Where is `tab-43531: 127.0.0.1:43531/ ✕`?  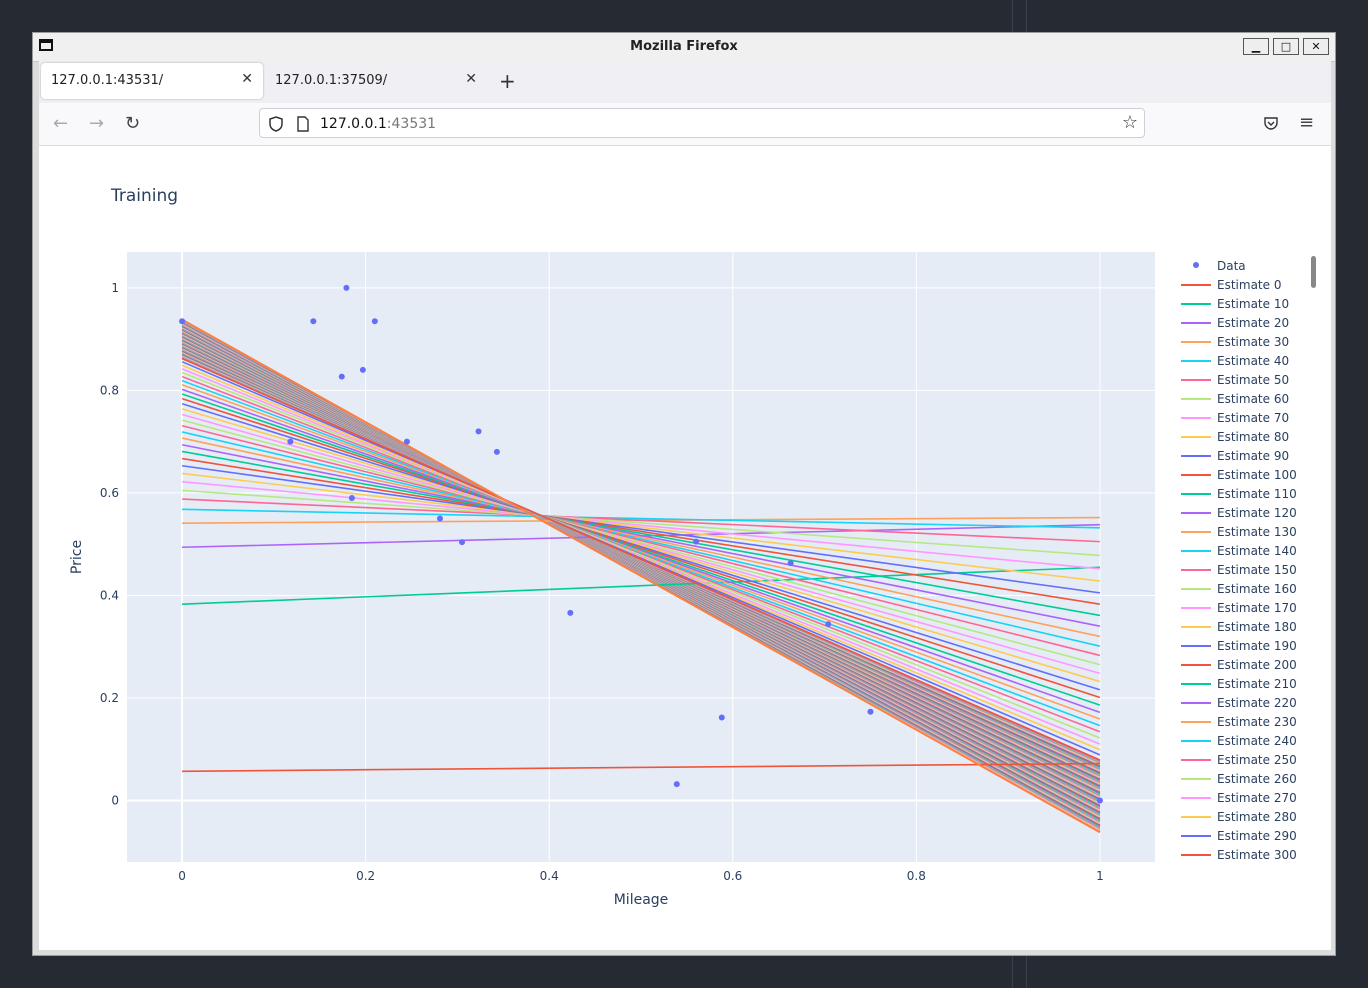
tab-43531: 127.0.0.1:43531/ ✕ is located at coordinates (152, 81).